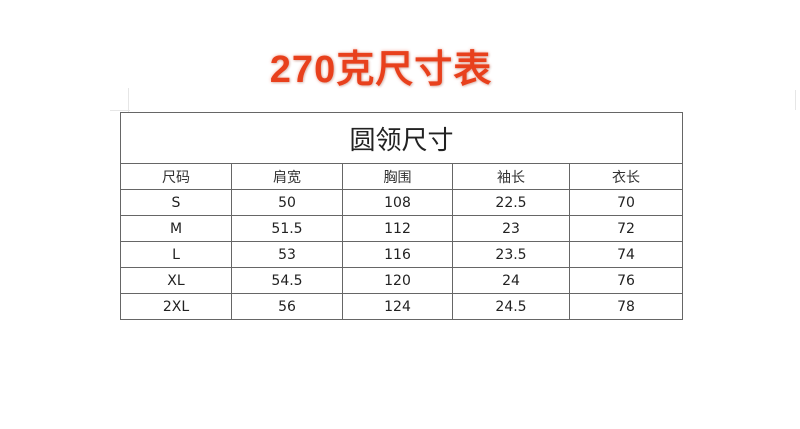  Describe the element at coordinates (287, 202) in the screenshot. I see `table-cell: 50` at that location.